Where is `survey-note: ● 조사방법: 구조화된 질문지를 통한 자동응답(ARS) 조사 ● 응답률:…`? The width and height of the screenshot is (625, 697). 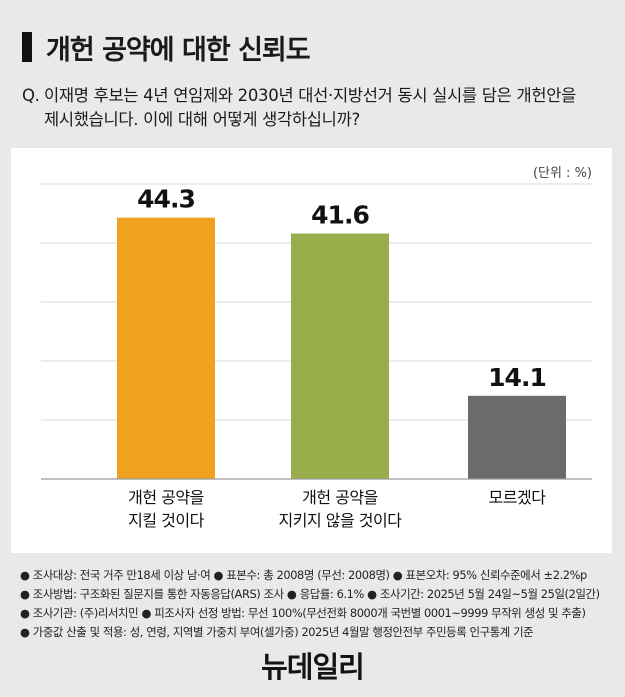 survey-note: ● 조사방법: 구조화된 질문지를 통한 자동응답(ARS) 조사 ● 응답률:… is located at coordinates (310, 594).